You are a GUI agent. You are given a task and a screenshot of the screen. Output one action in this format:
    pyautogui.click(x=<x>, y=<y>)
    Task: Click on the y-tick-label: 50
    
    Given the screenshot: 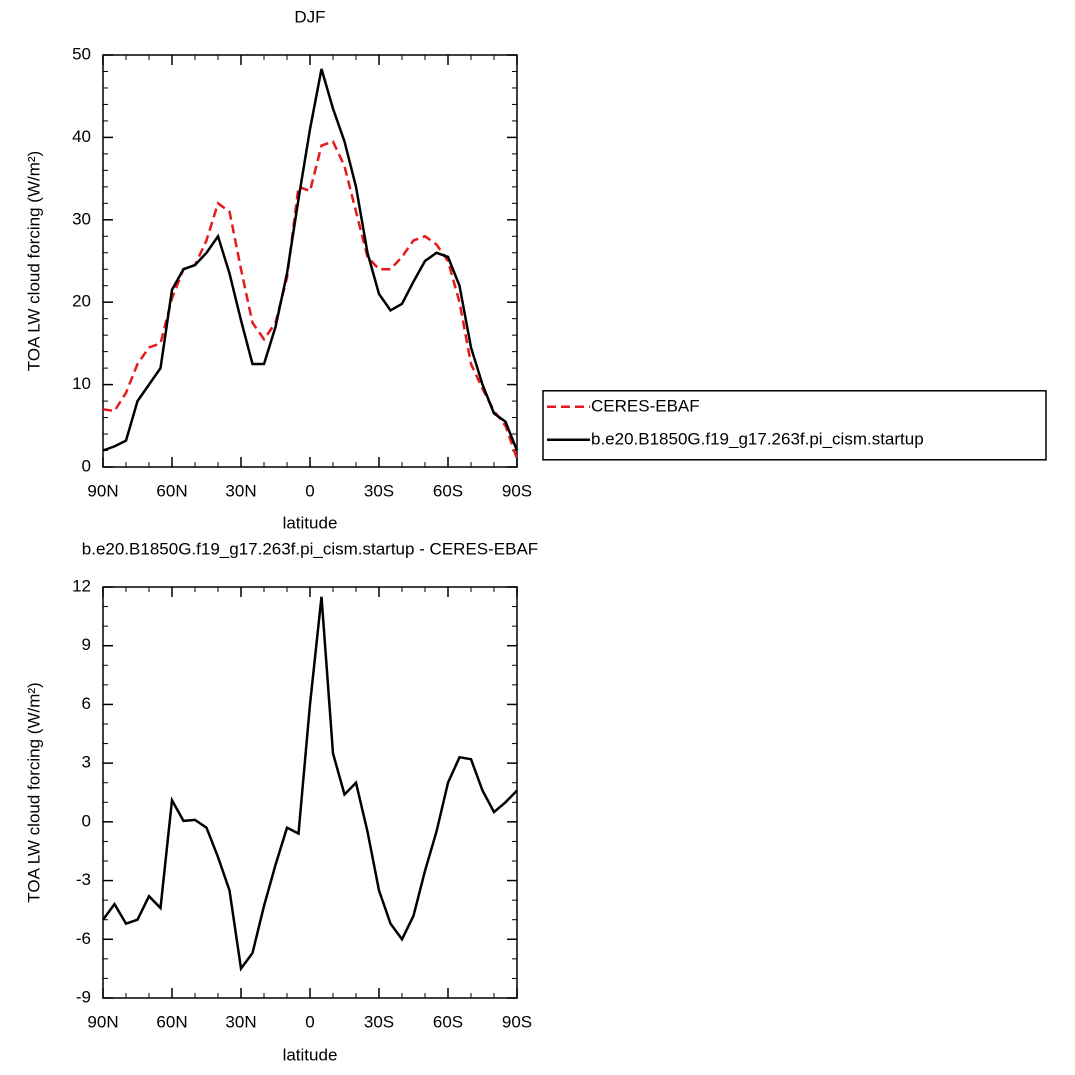 What is the action you would take?
    pyautogui.click(x=81, y=53)
    